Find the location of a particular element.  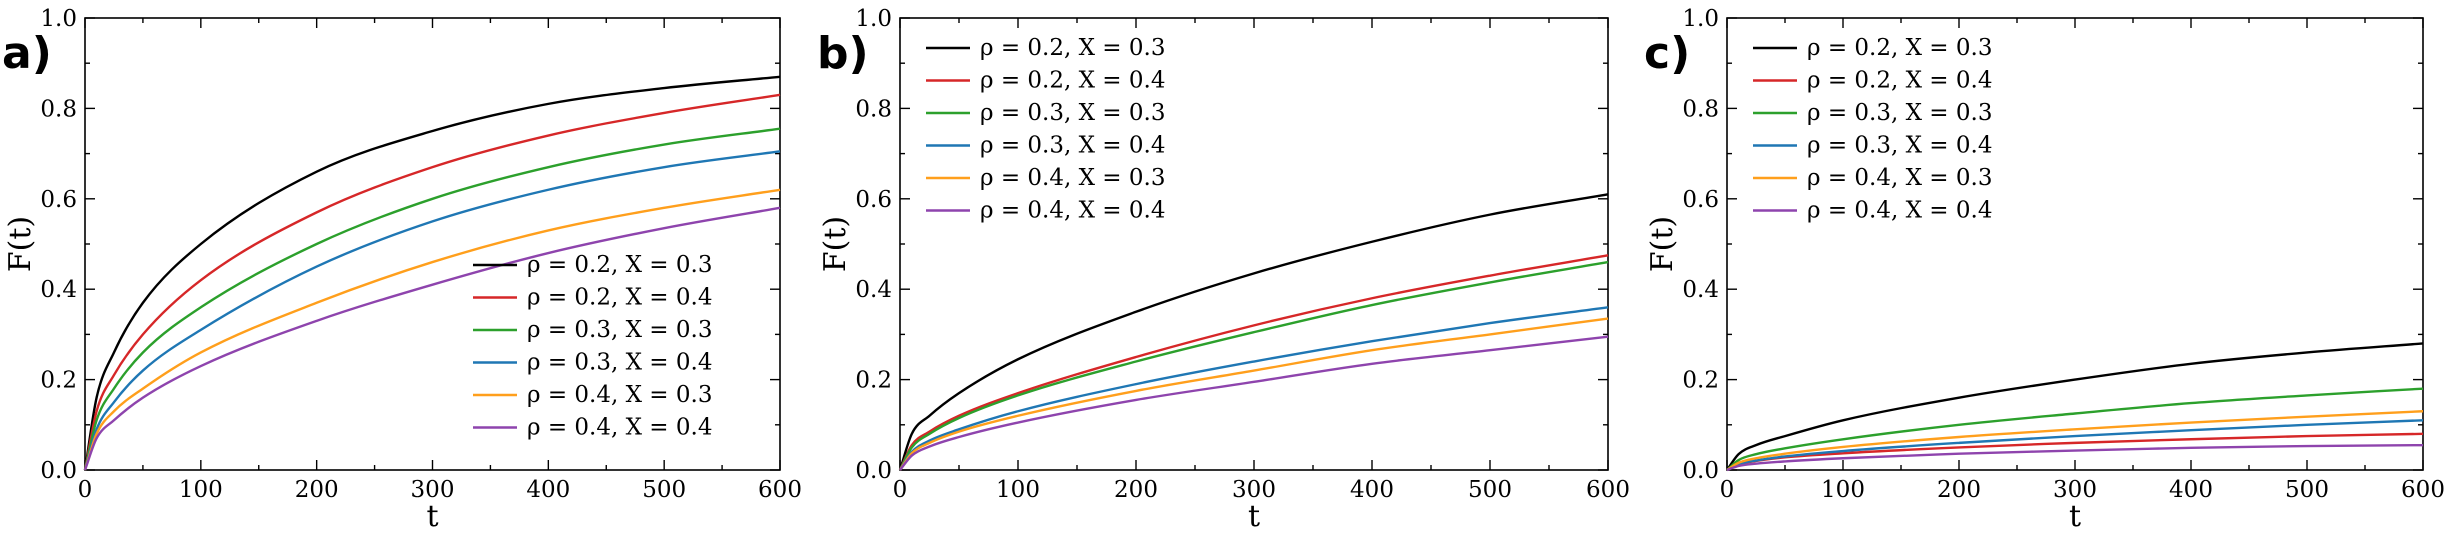

panel-letter: b) is located at coordinates (843, 53).